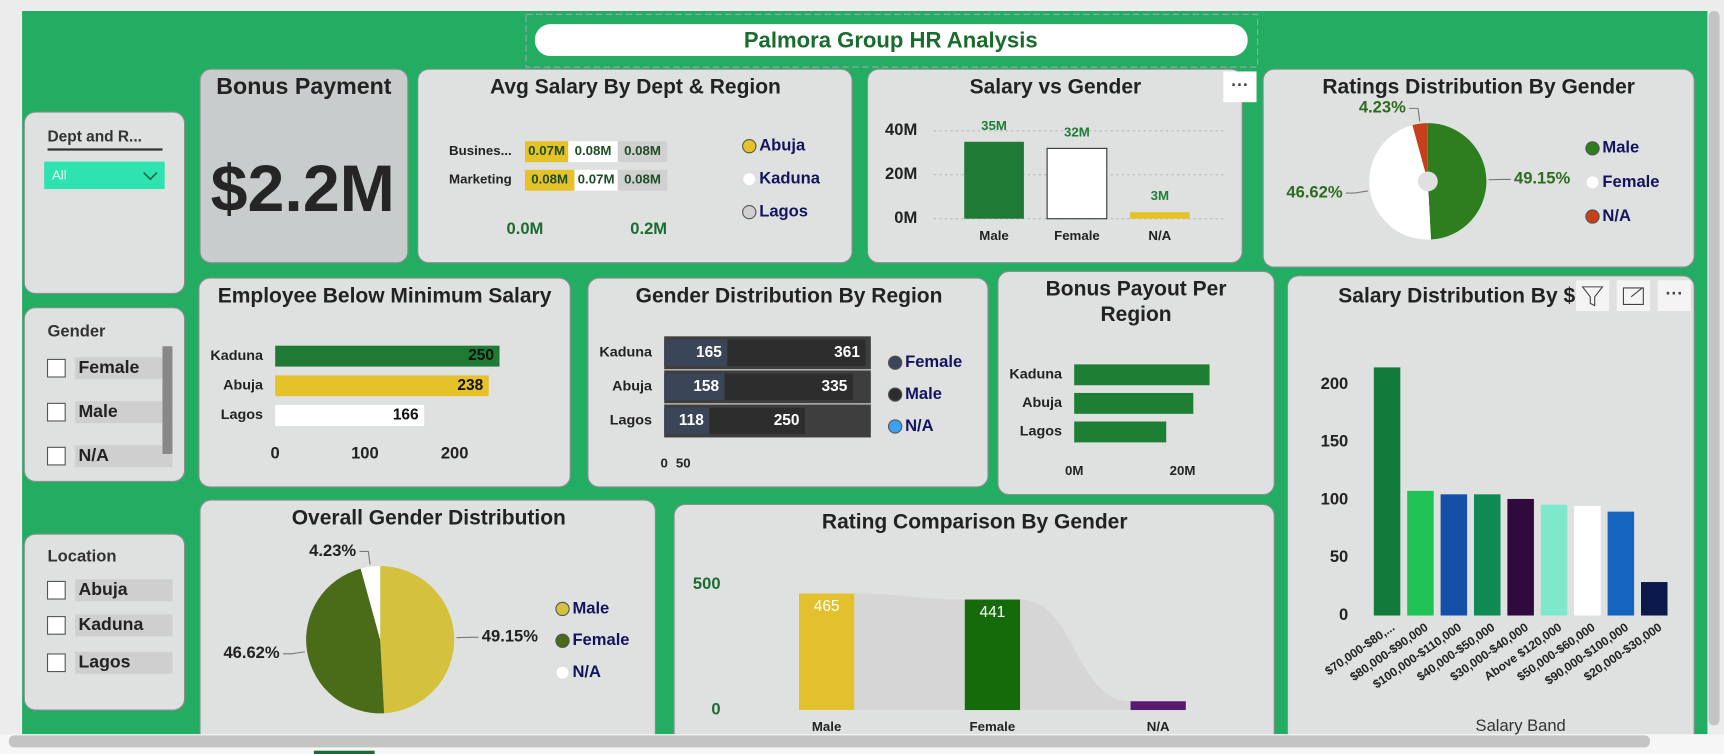 The image size is (1724, 754). What do you see at coordinates (104, 175) in the screenshot?
I see `dropdown` at bounding box center [104, 175].